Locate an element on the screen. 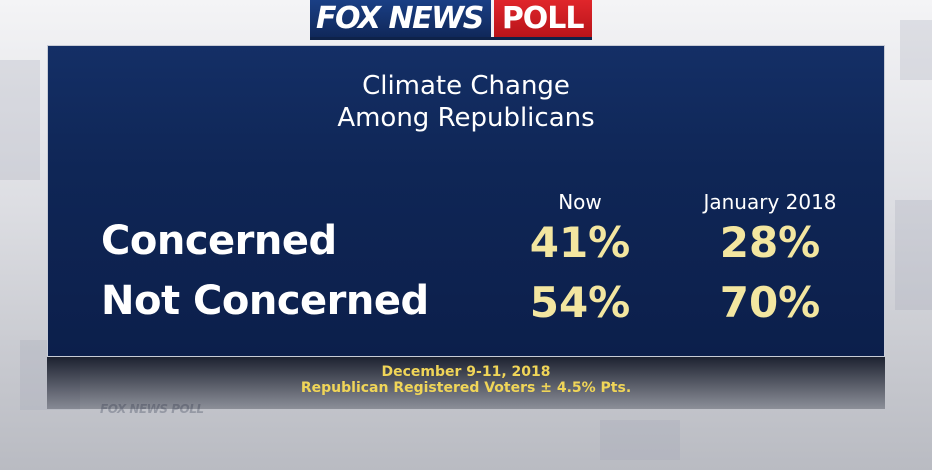 The height and width of the screenshot is (470, 932). value-concerned-now: 41% is located at coordinates (580, 242).